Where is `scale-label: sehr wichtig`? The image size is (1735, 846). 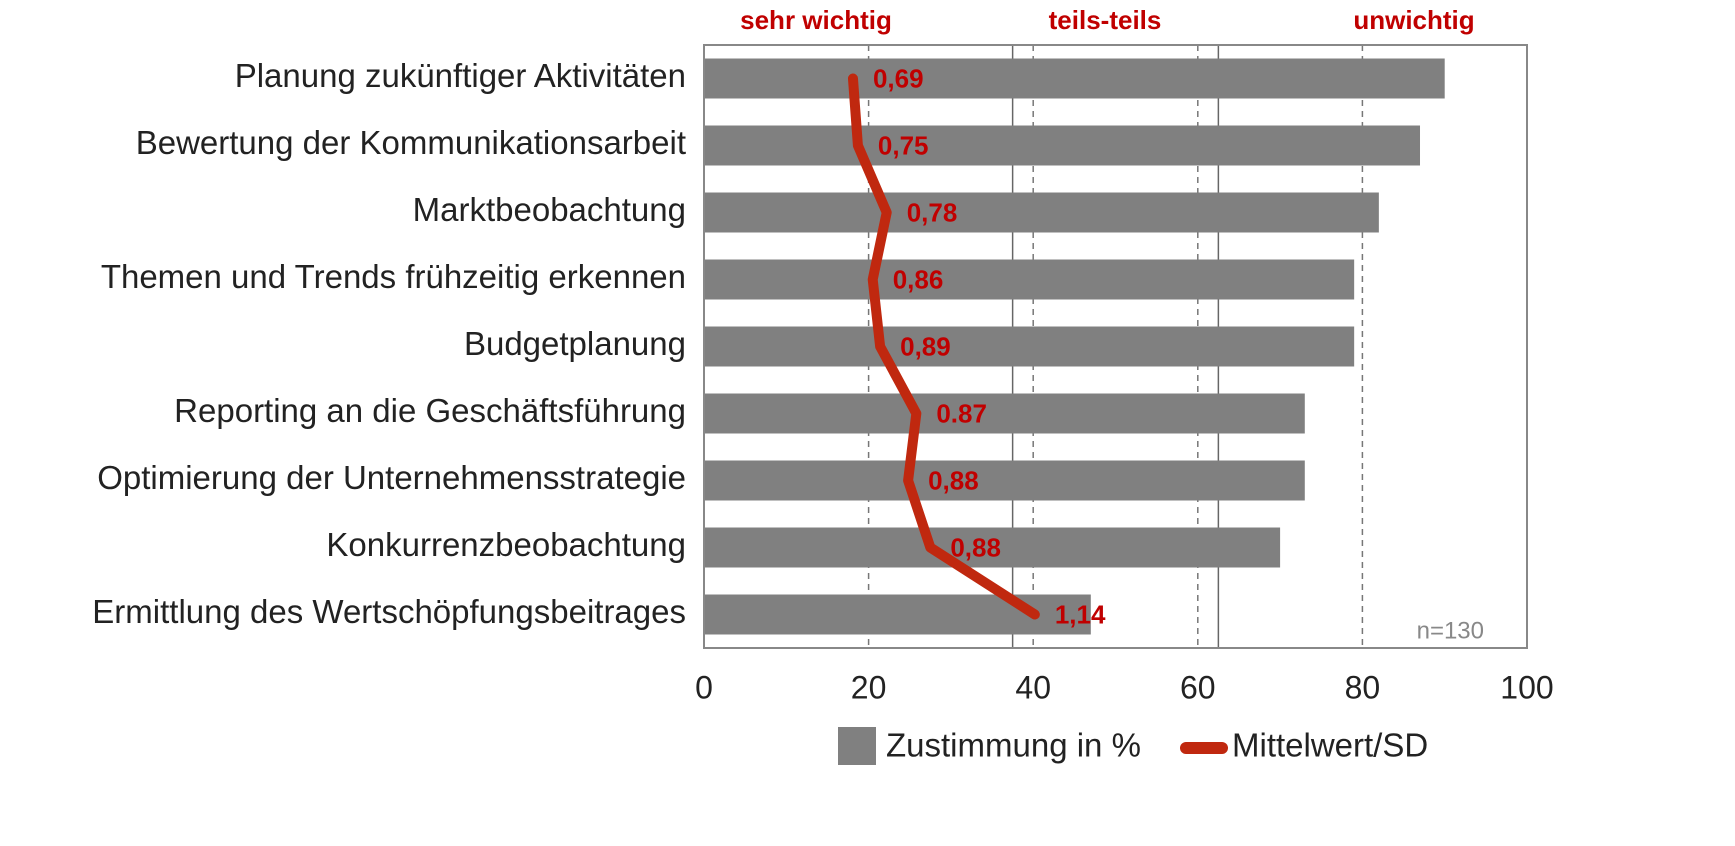
scale-label: sehr wichtig is located at coordinates (816, 20).